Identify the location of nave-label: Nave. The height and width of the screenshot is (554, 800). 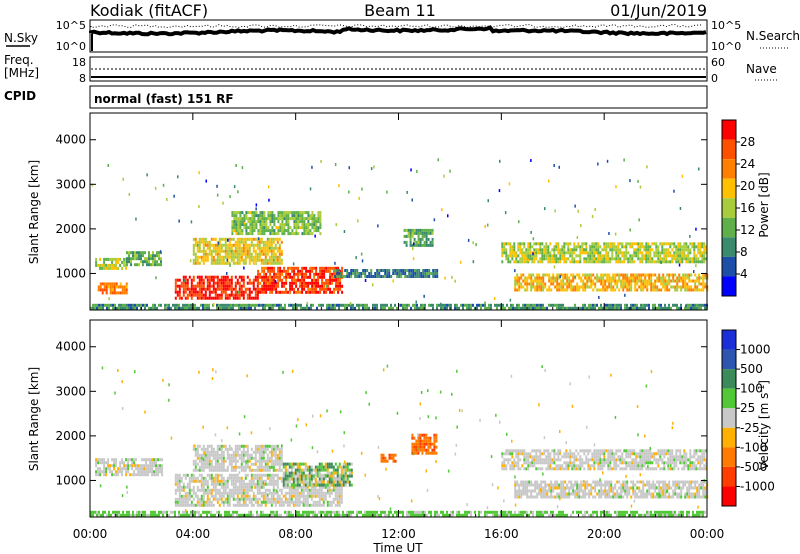
(761, 69).